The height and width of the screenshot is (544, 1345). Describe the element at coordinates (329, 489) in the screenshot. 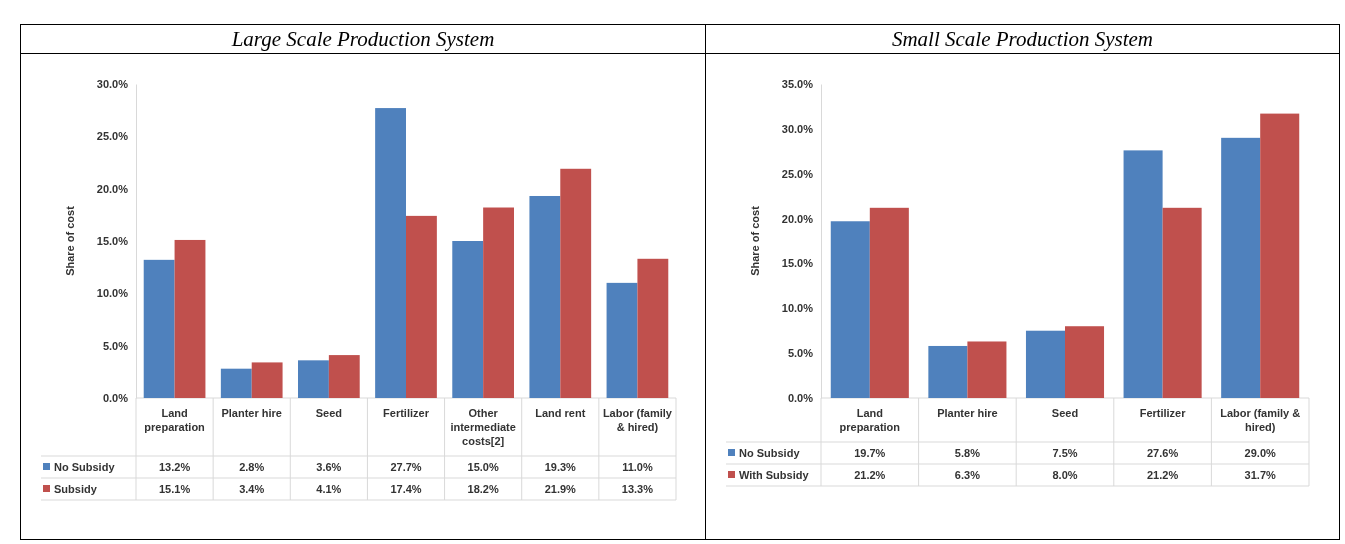

I see `data-label: 4.1%` at that location.